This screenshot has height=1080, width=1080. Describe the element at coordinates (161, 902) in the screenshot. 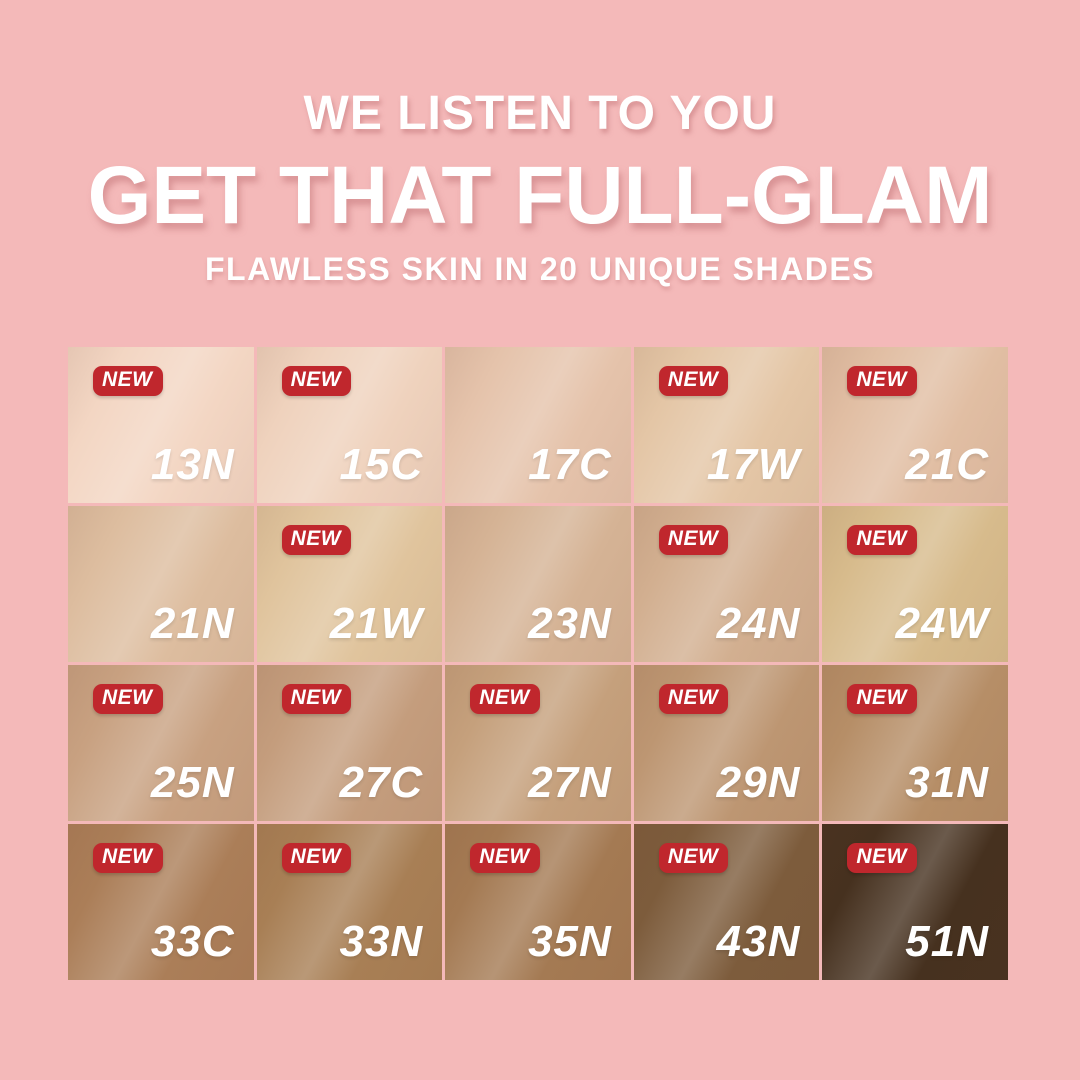

I see `shade-swatch-33c: NEW 33C` at that location.